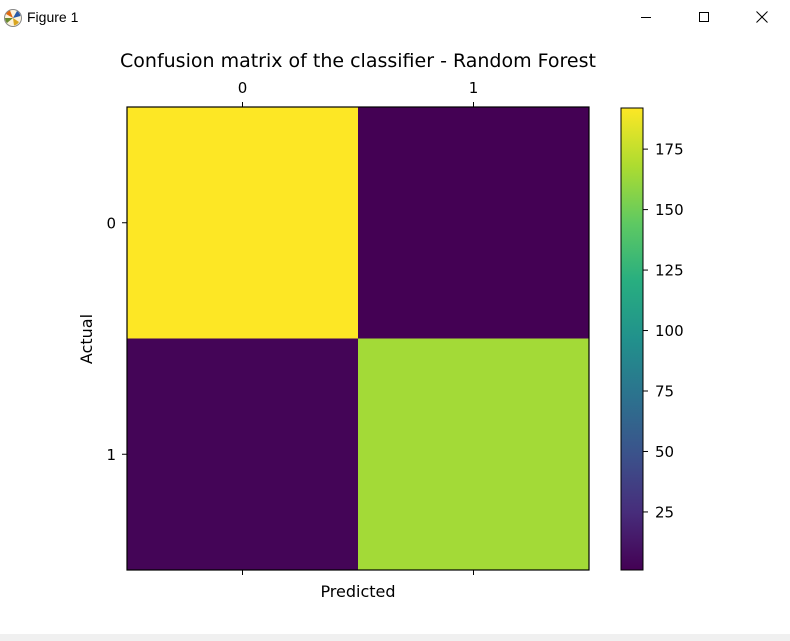 The width and height of the screenshot is (790, 641). I want to click on close-icon, so click(762, 17).